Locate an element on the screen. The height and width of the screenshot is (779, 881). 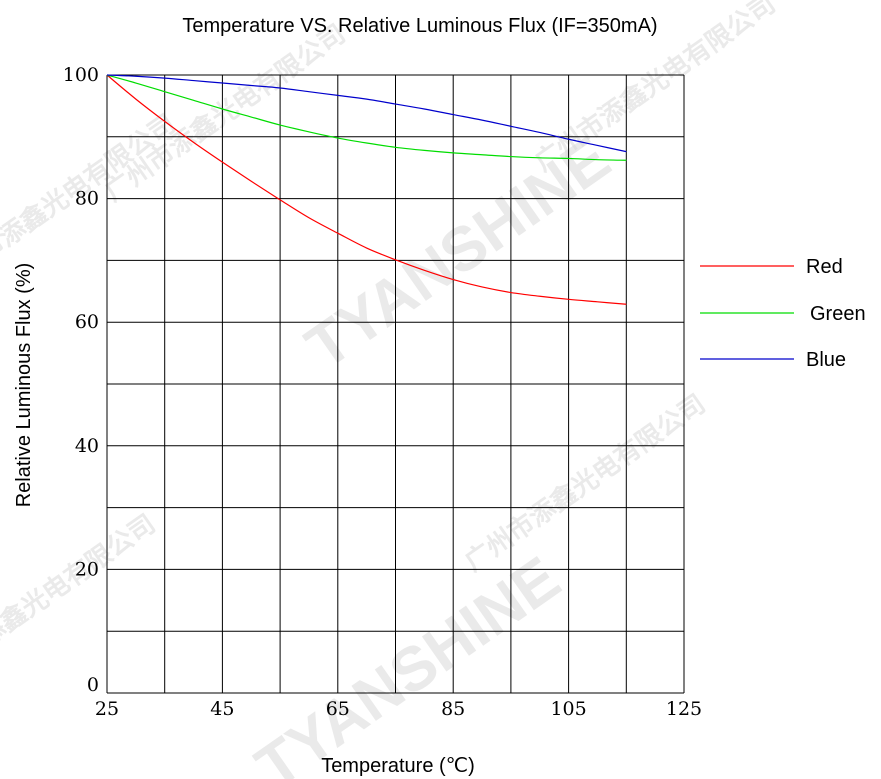
y-tick-label: 40 is located at coordinates (87, 446).